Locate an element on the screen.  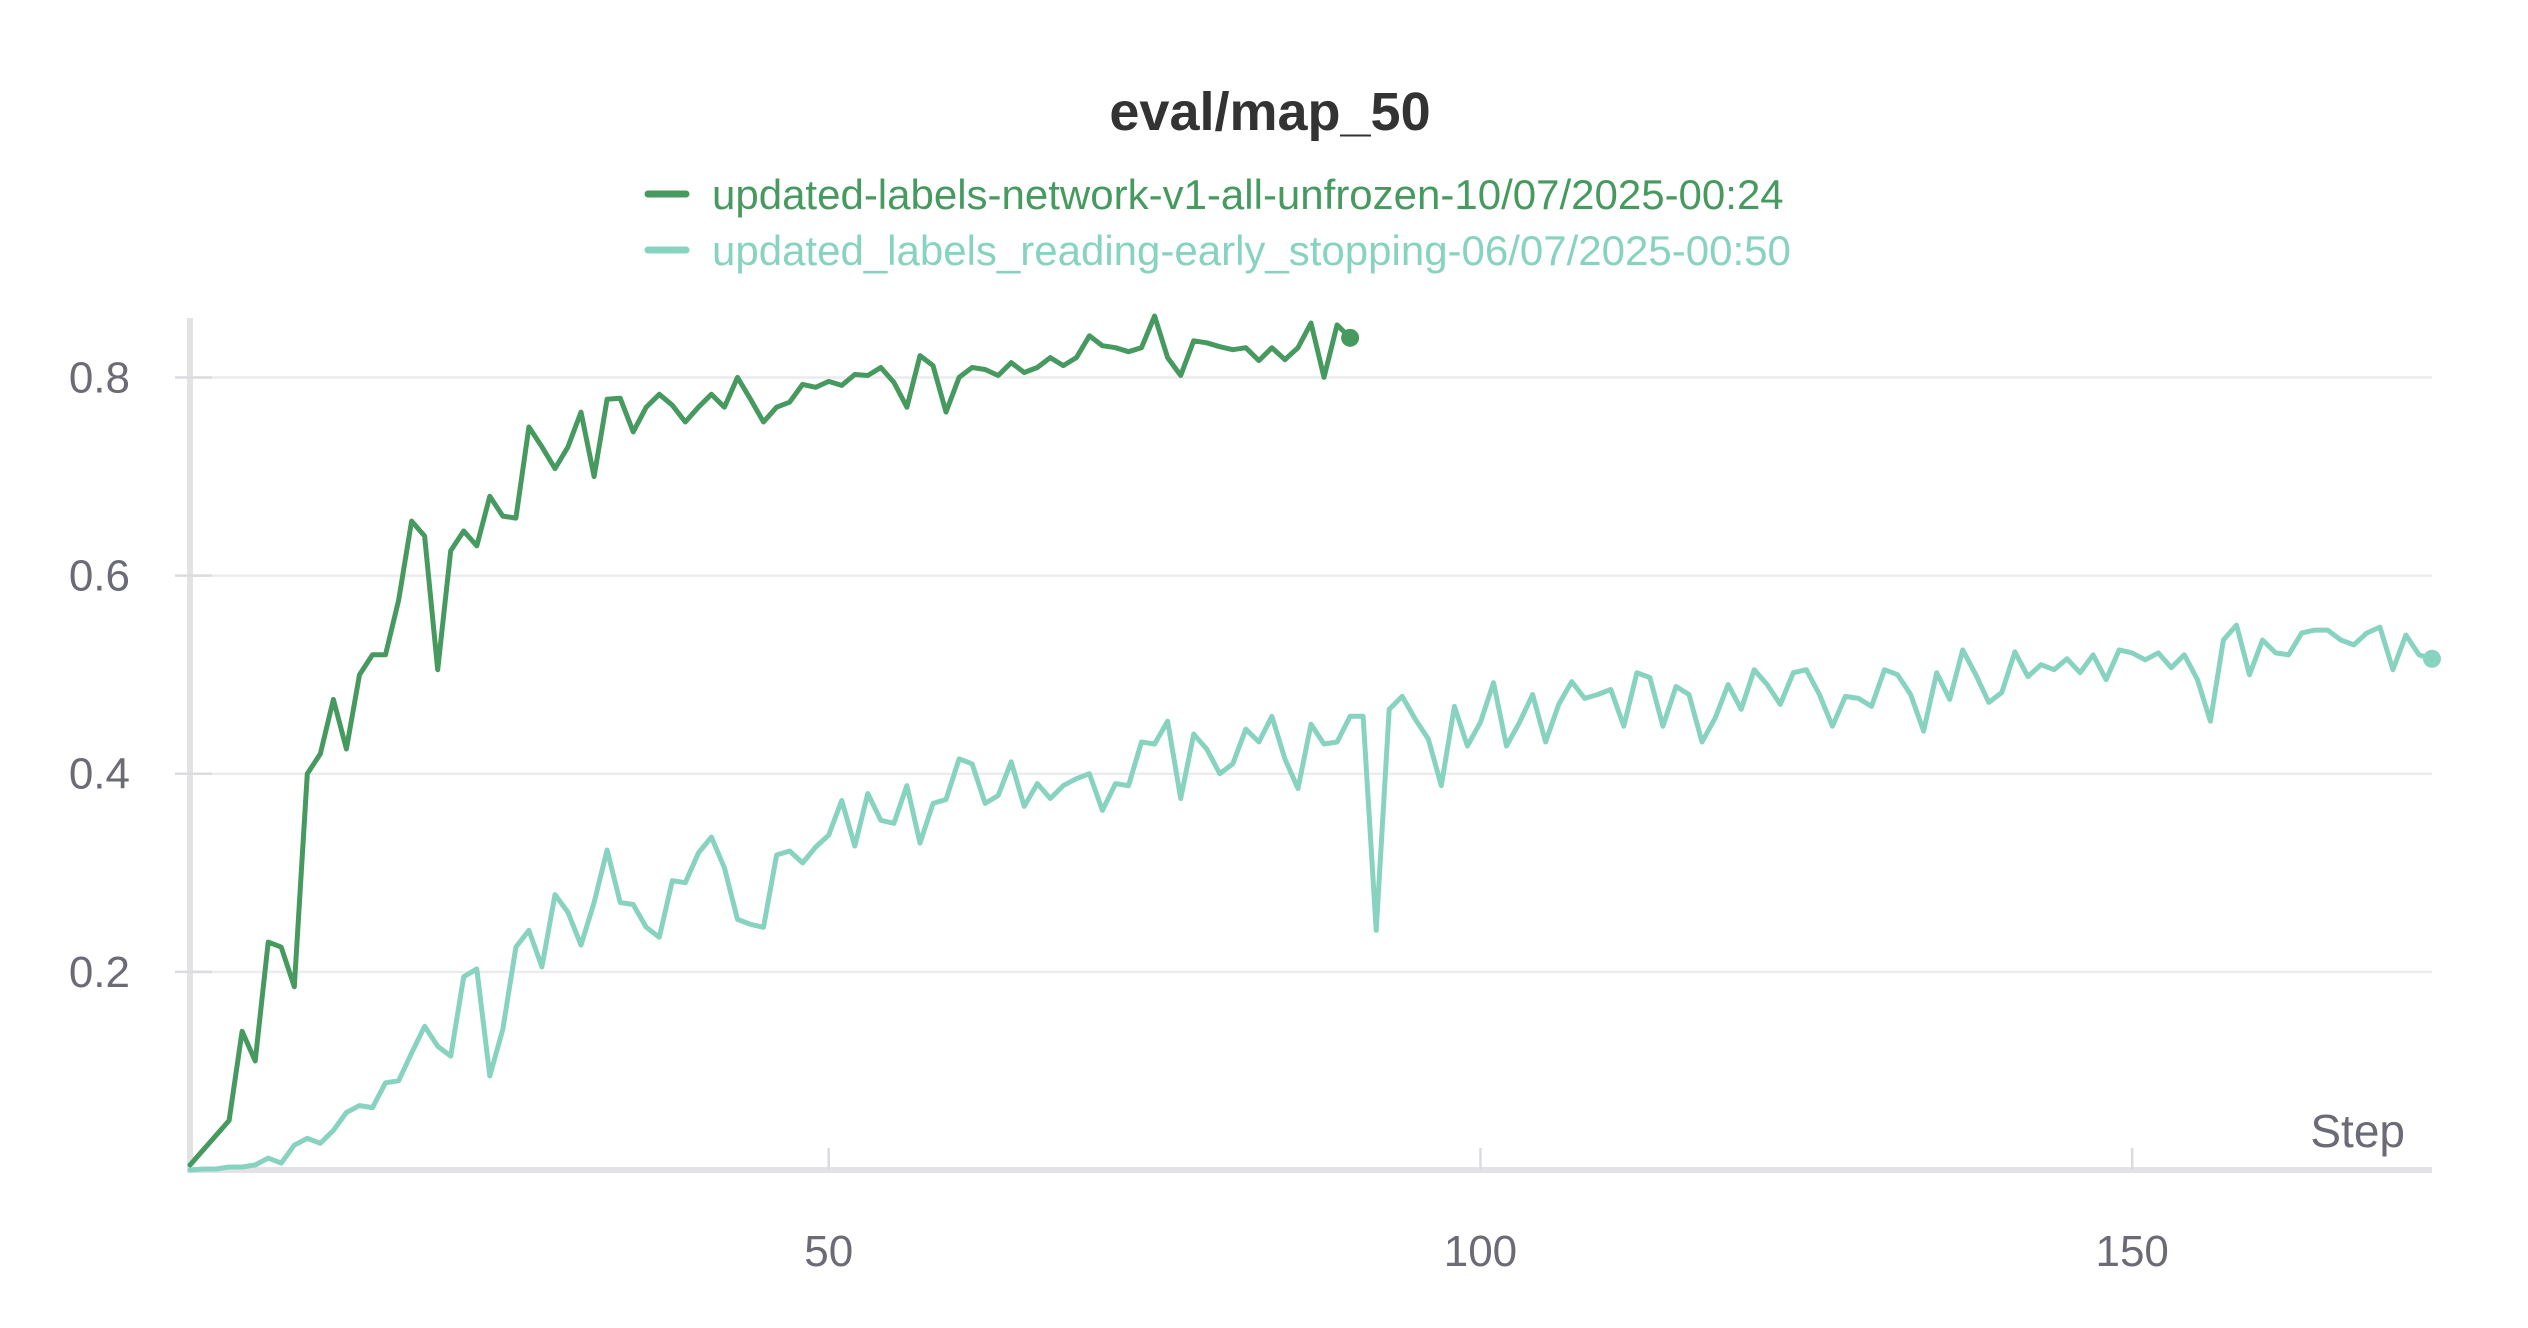
y-tick-label: 0.8 is located at coordinates (99, 377).